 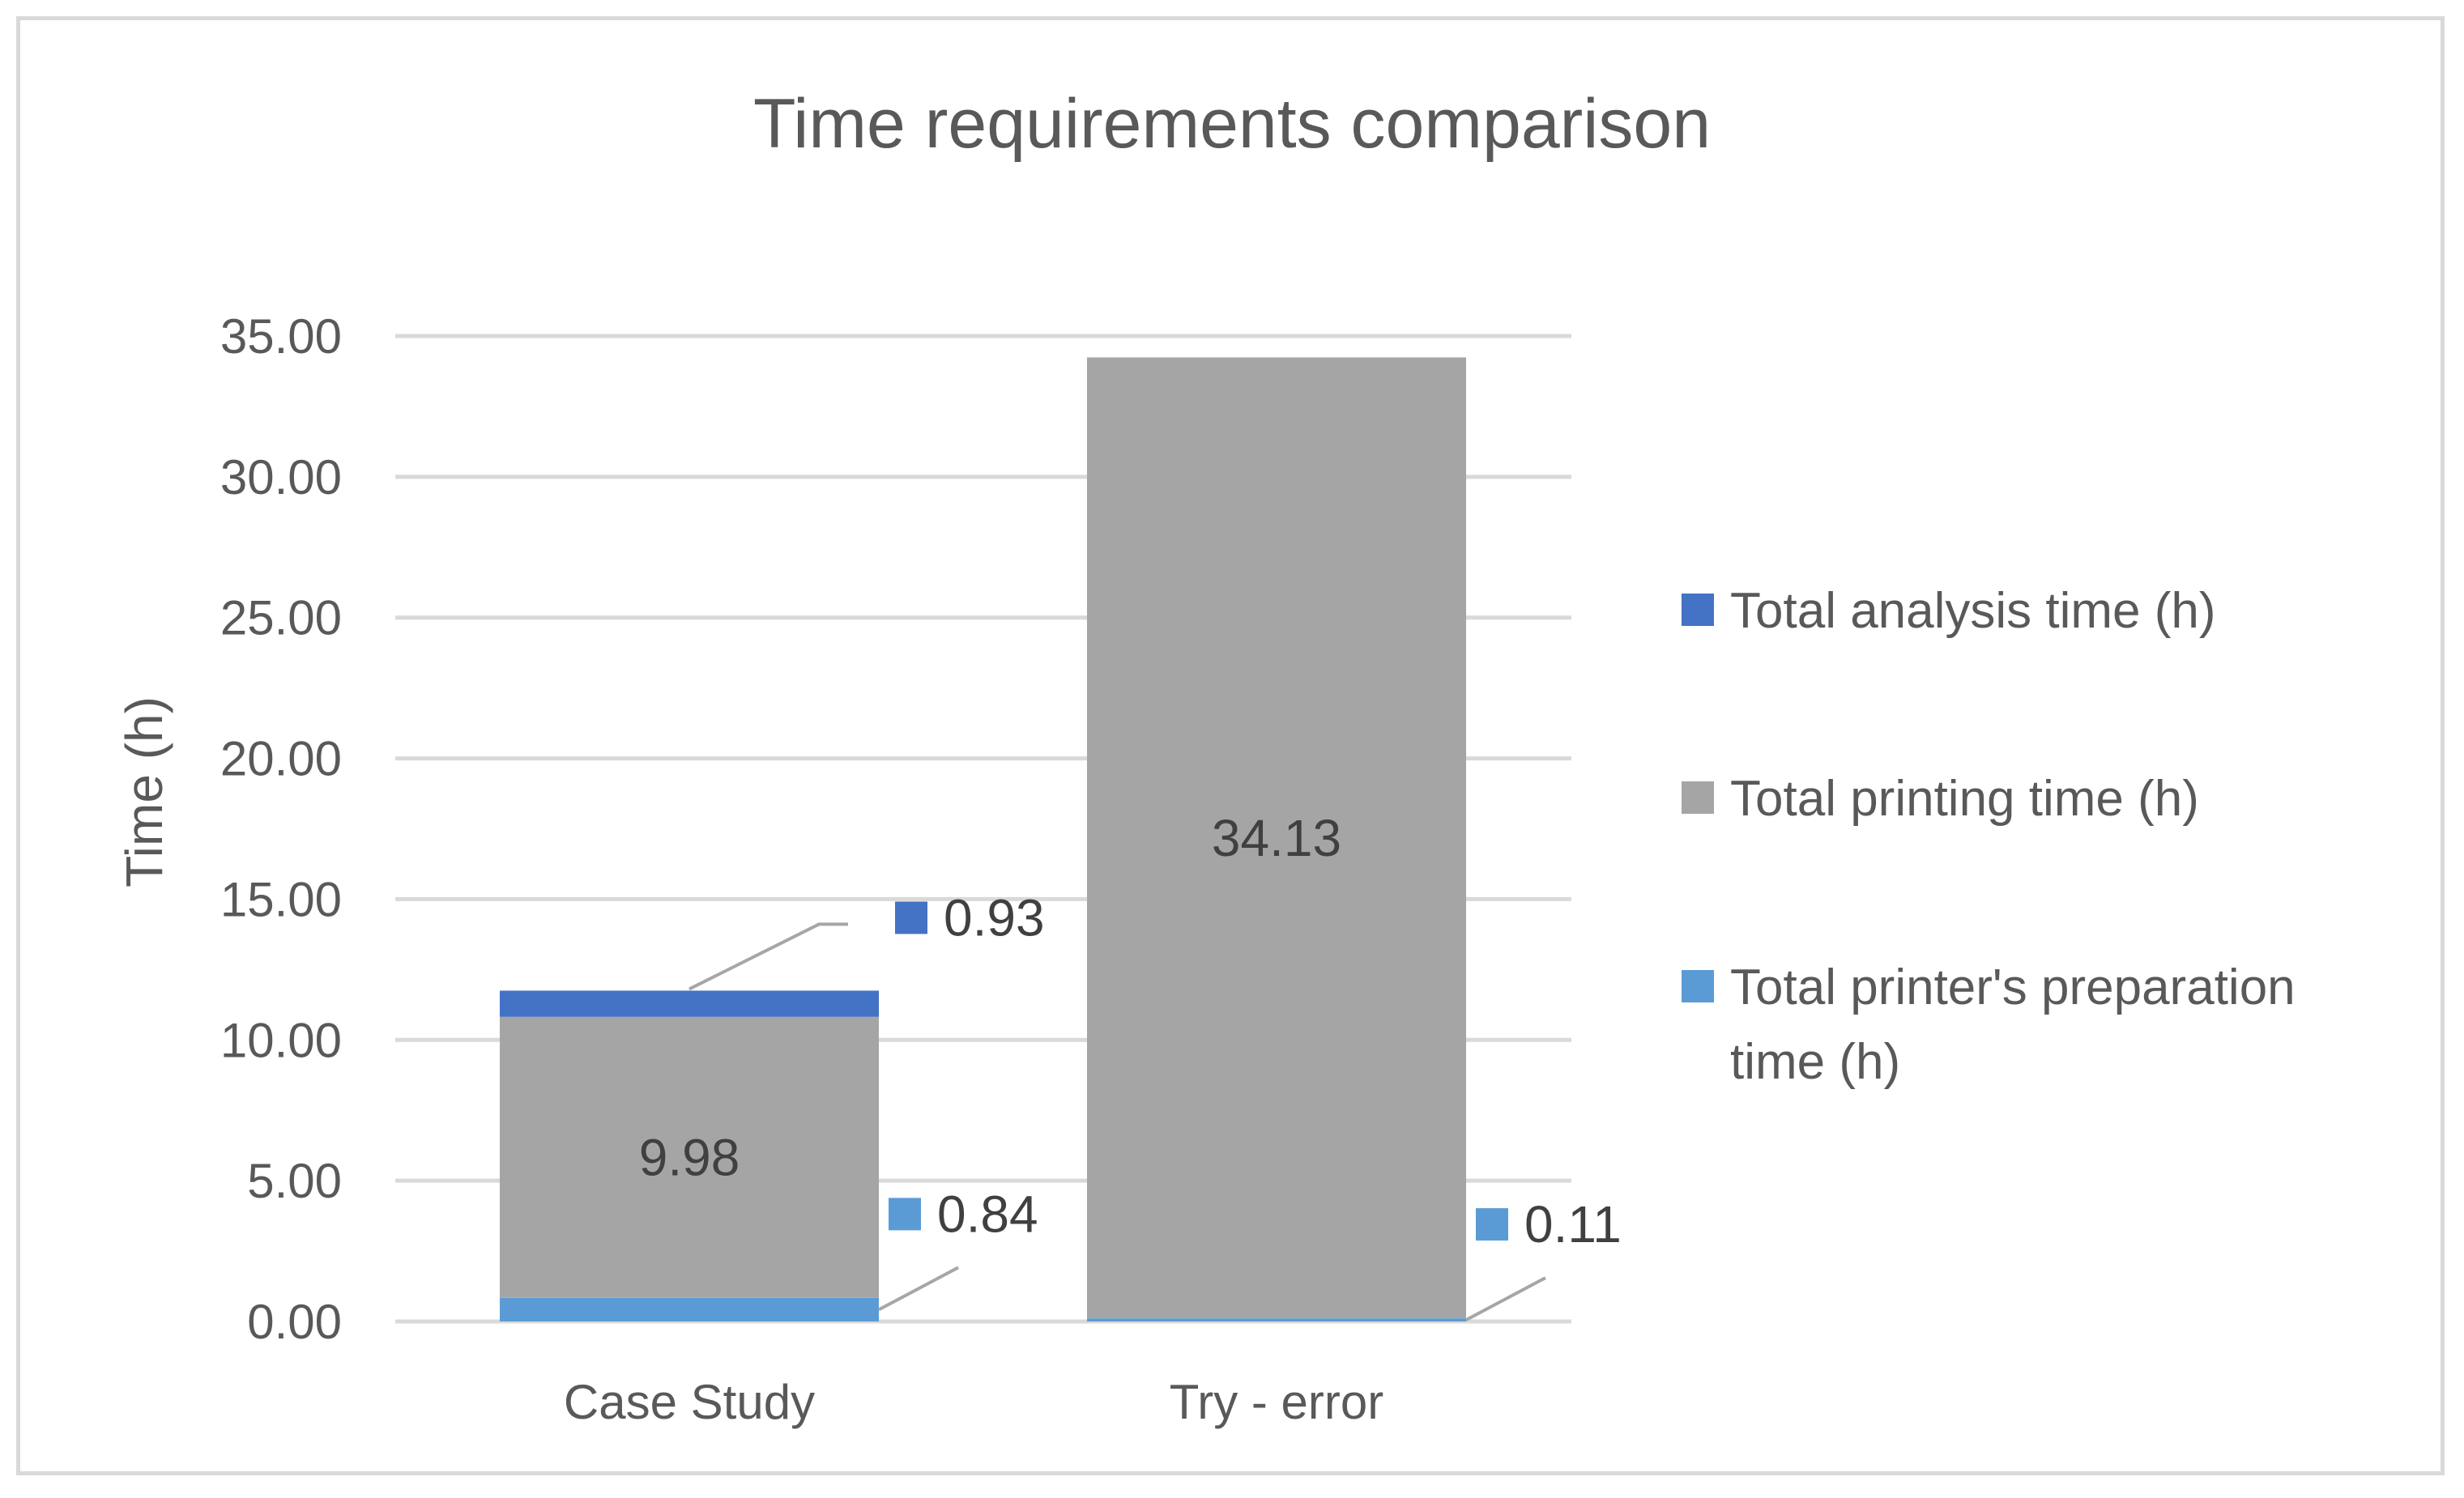 I want to click on data-label: 0.11, so click(x=1573, y=1224).